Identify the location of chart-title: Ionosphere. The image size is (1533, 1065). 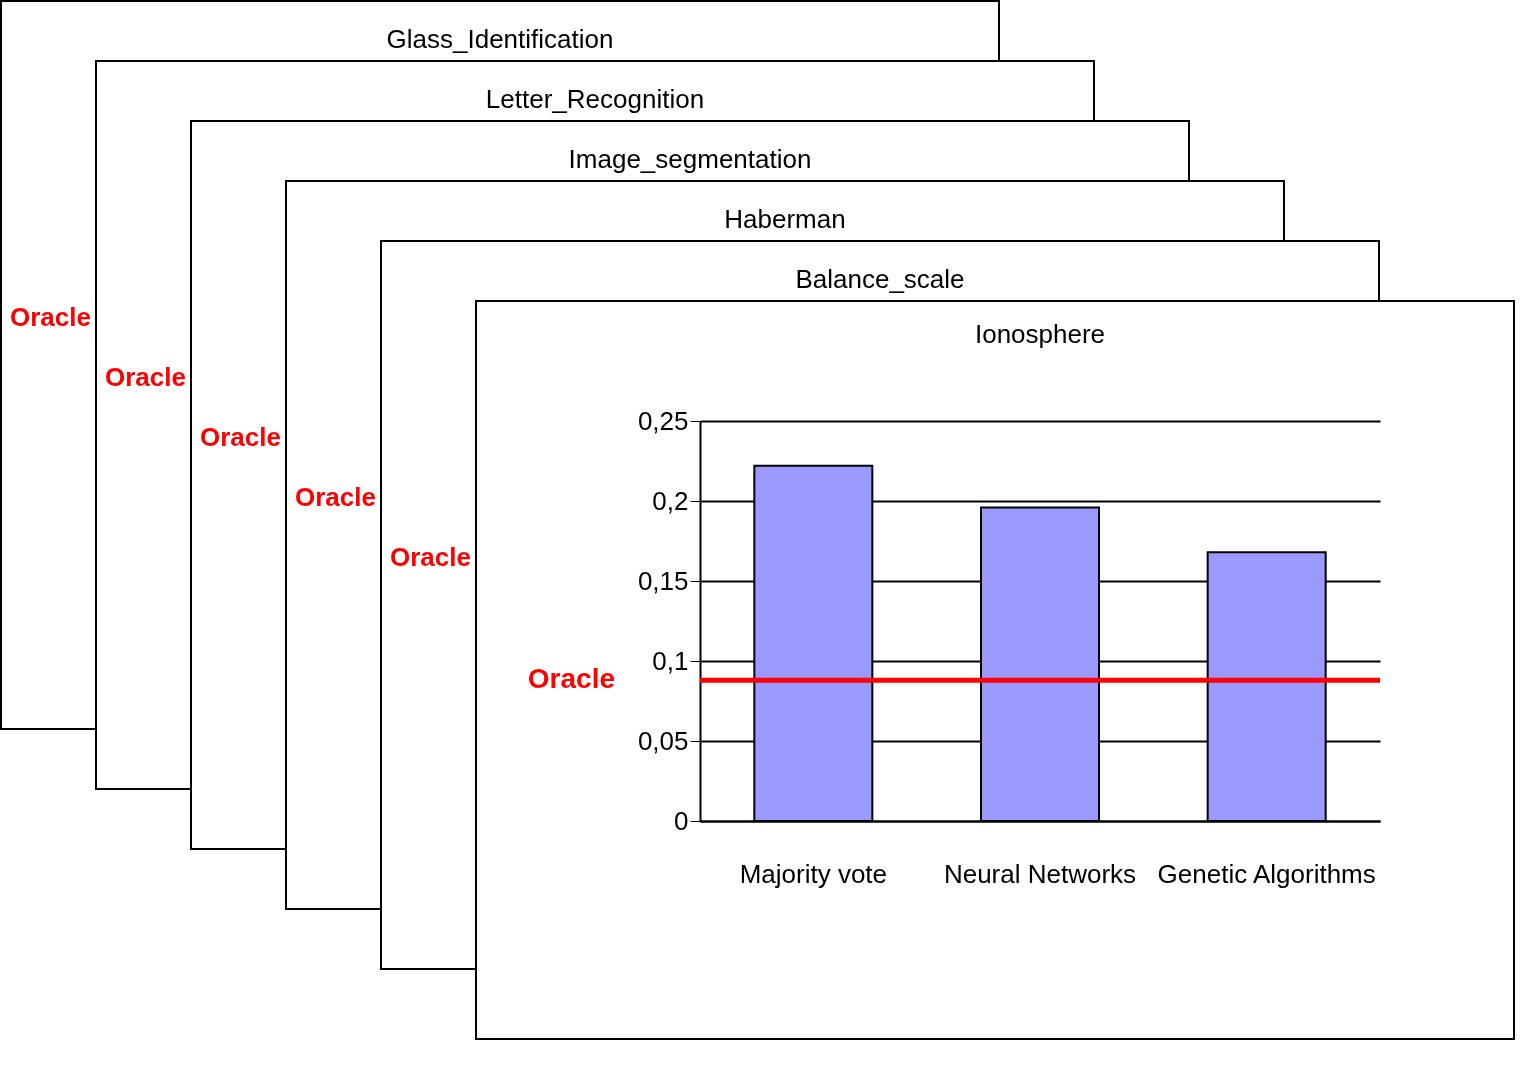
(1040, 334).